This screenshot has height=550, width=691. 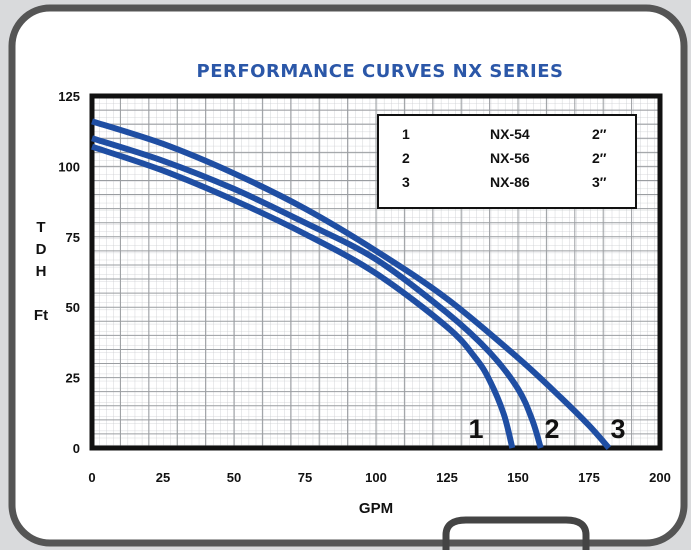 I want to click on x-tick-label: 100, so click(x=376, y=477).